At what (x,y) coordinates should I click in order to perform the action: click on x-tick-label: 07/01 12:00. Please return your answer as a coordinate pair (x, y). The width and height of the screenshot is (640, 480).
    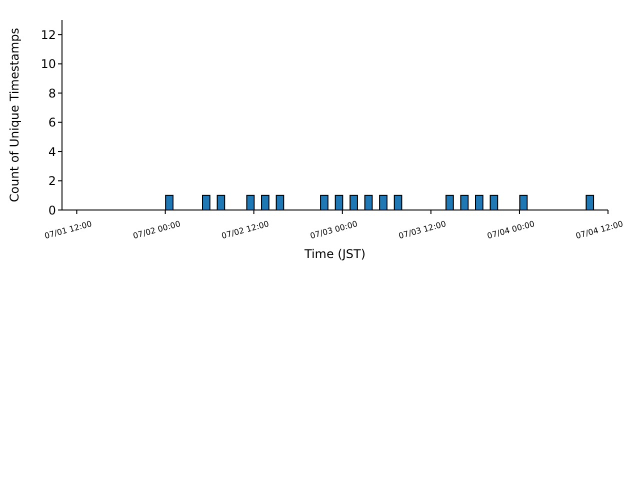
    Looking at the image, I should click on (68, 230).